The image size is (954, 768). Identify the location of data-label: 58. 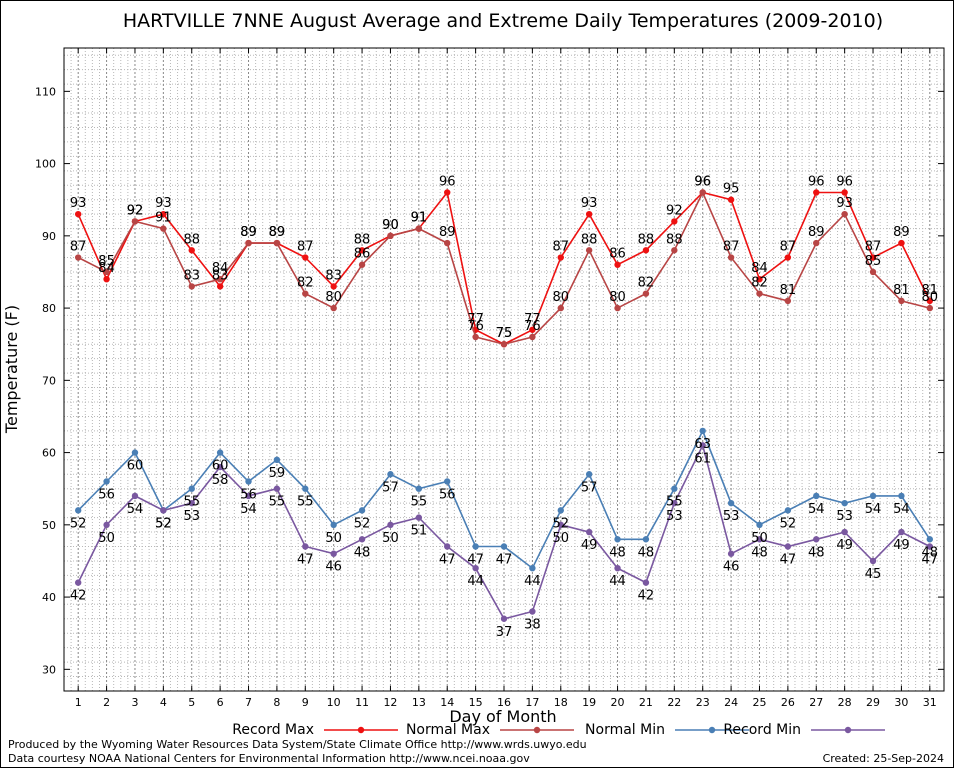
(220, 480).